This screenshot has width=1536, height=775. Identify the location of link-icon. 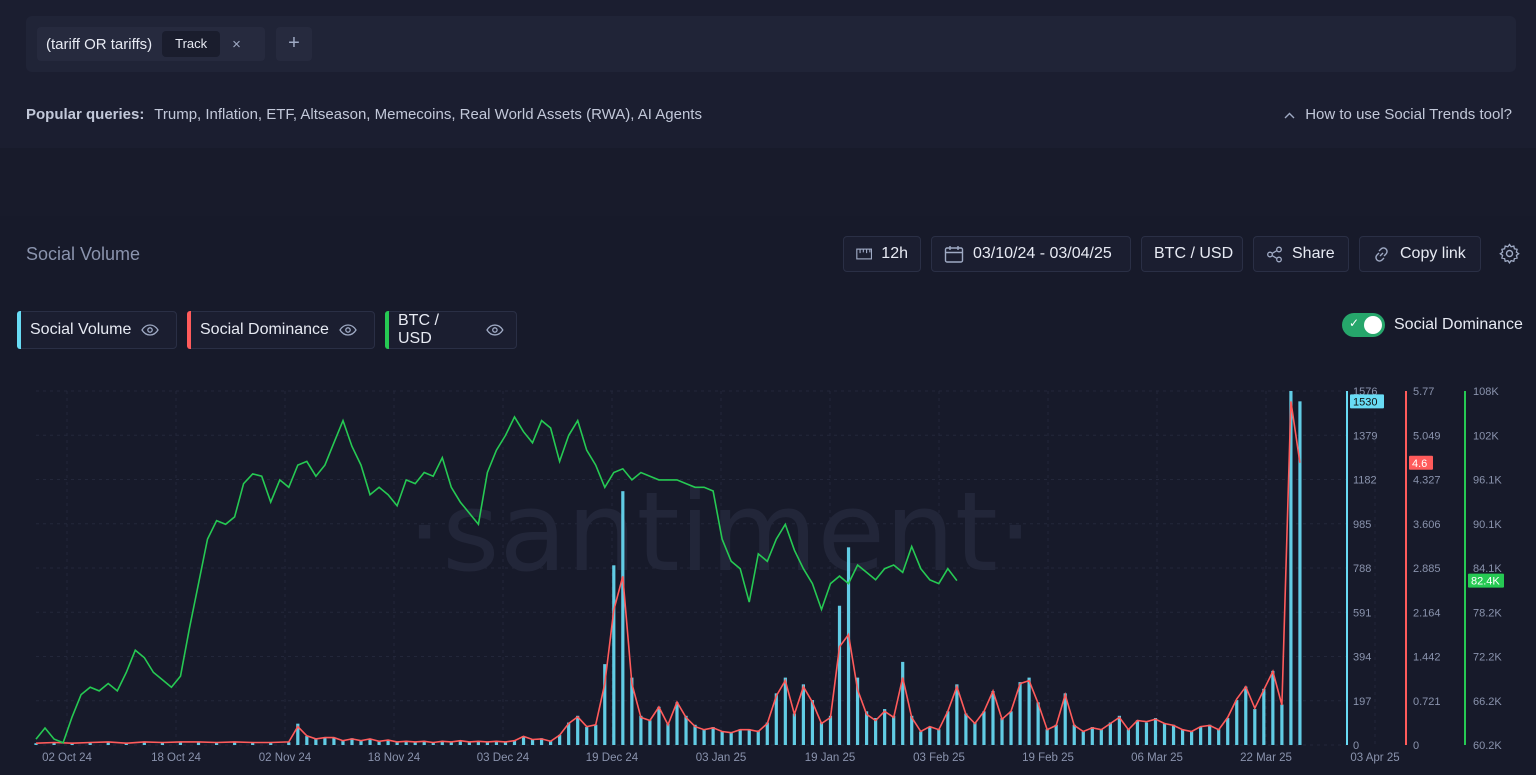
(1381, 254).